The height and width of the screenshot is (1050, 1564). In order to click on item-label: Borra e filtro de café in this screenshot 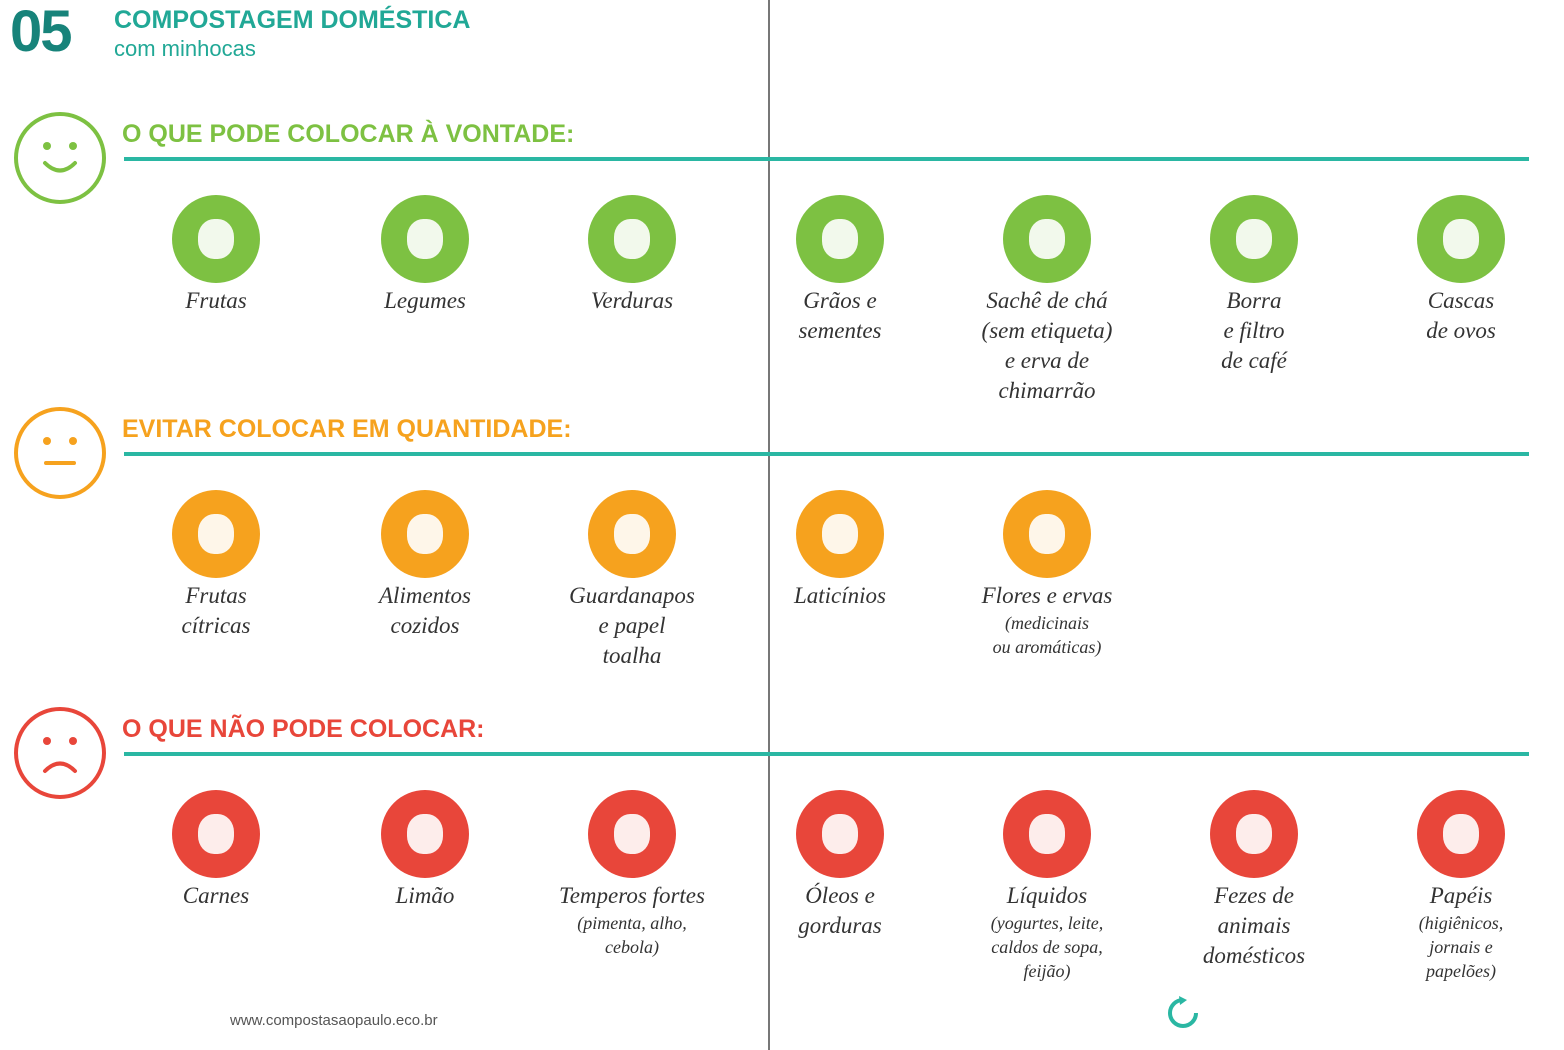, I will do `click(1254, 331)`.